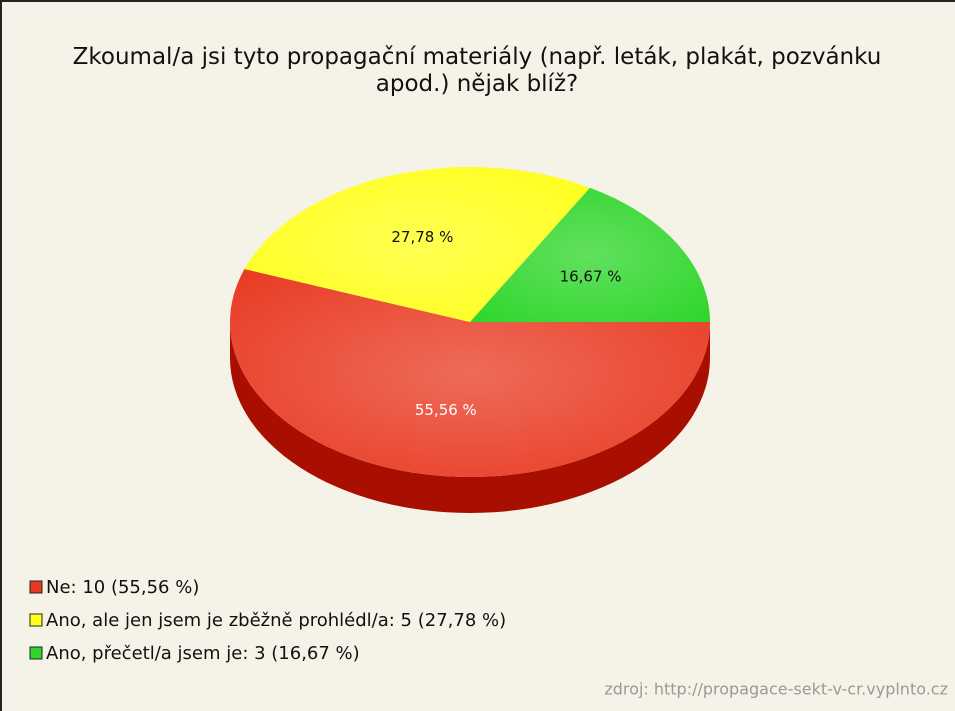 This screenshot has height=711, width=955. I want to click on pie-side, so click(470, 417).